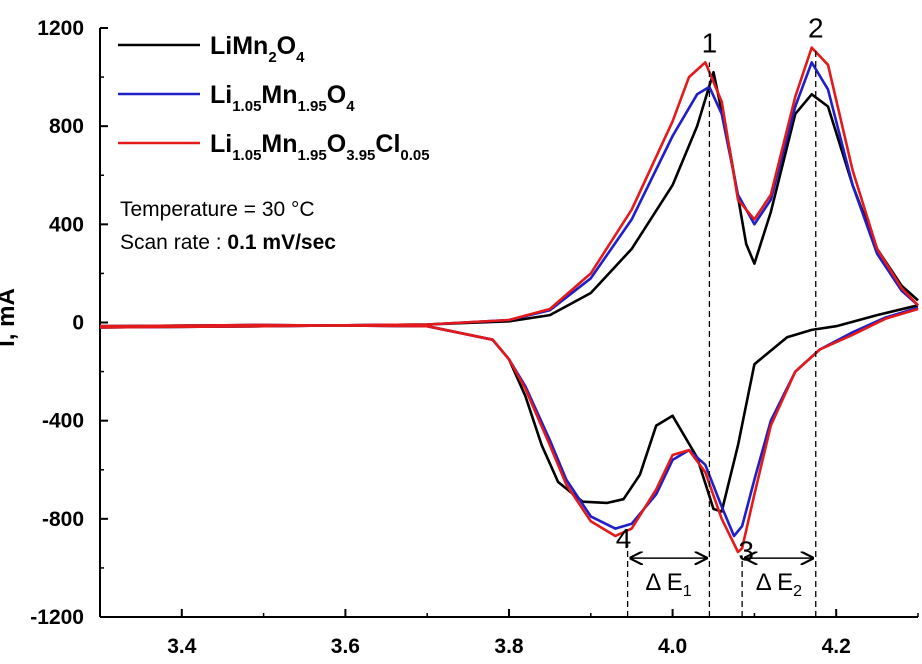 The image size is (922, 664). What do you see at coordinates (779, 584) in the screenshot?
I see `delta-e2-label: Δ E2` at bounding box center [779, 584].